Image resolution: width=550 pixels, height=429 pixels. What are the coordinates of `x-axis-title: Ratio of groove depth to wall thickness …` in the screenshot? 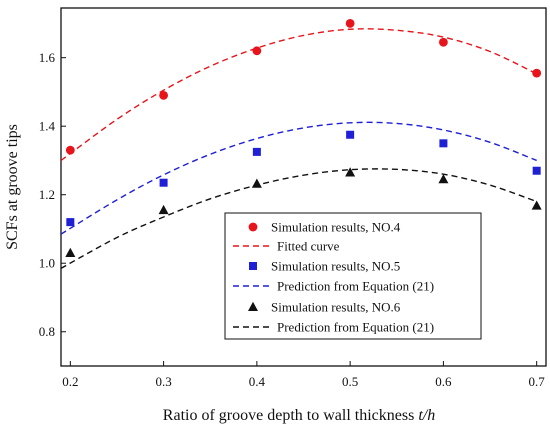 It's located at (299, 415).